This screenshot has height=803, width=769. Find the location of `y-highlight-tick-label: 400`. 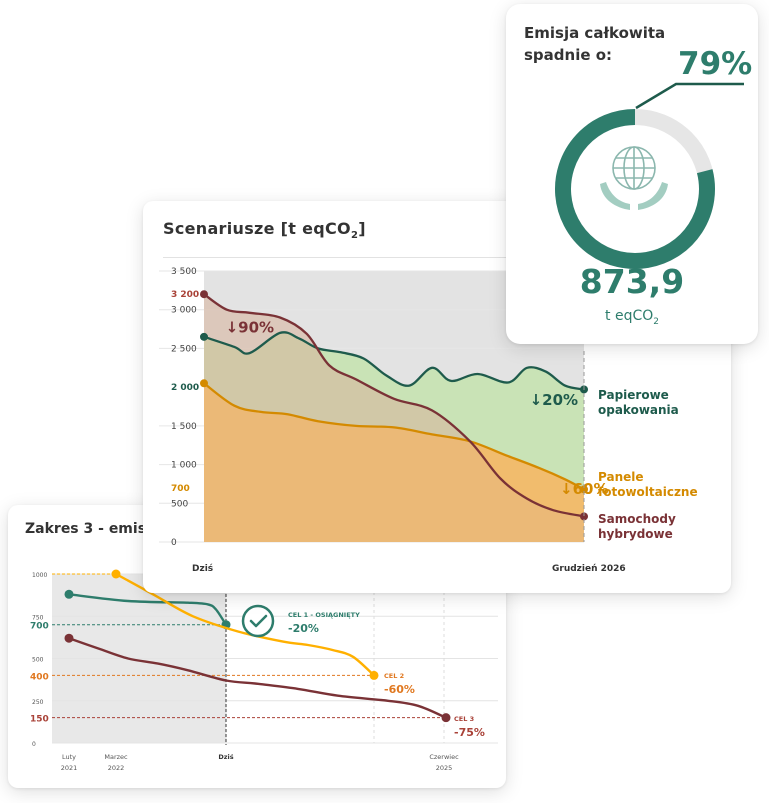

y-highlight-tick-label: 400 is located at coordinates (39, 677).